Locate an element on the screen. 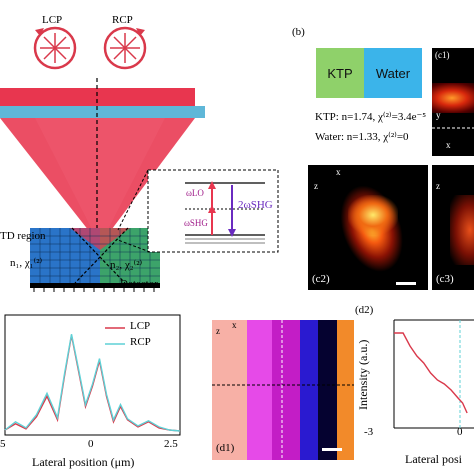  ktp-swatch: KTP is located at coordinates (340, 73).